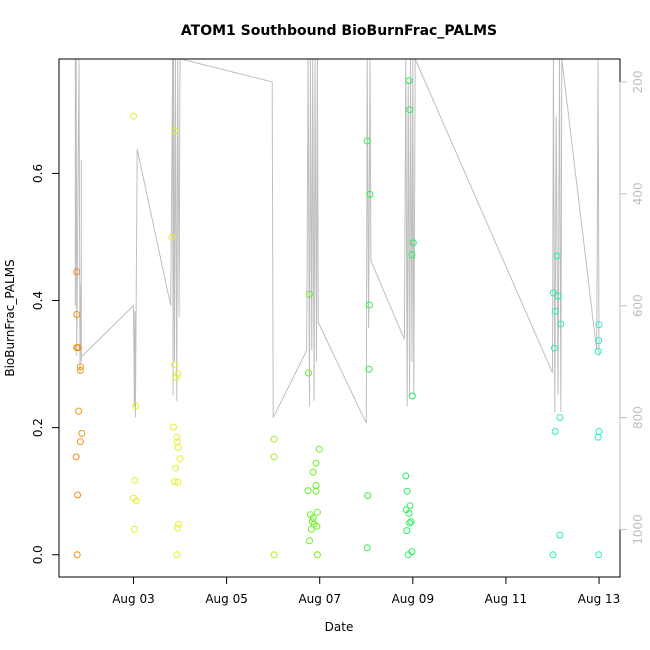 The width and height of the screenshot is (650, 650). Describe the element at coordinates (339, 31) in the screenshot. I see `chart-title: ATOM1 Southbound BioBurnFrac_PALMS` at that location.